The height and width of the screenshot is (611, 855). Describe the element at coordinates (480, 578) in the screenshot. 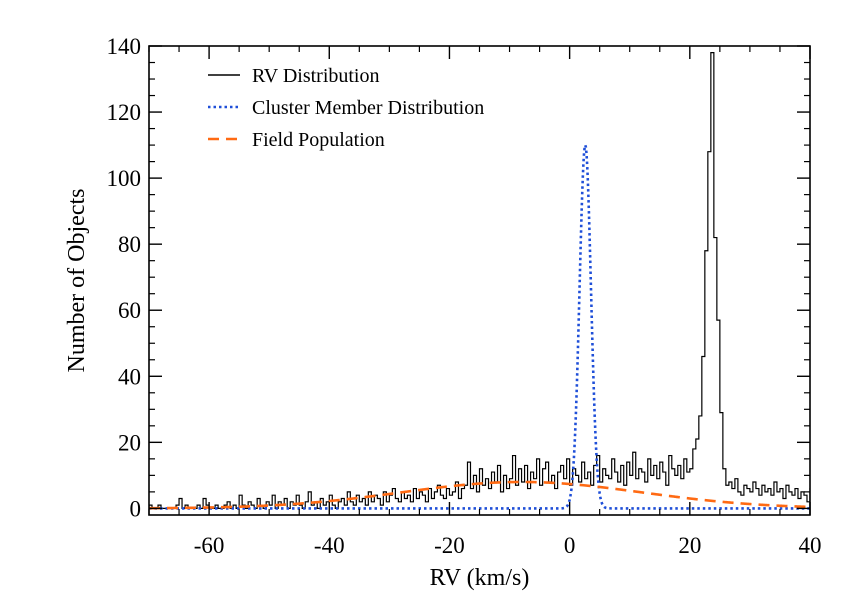

I see `x-axis-label: RV (km/s)` at that location.